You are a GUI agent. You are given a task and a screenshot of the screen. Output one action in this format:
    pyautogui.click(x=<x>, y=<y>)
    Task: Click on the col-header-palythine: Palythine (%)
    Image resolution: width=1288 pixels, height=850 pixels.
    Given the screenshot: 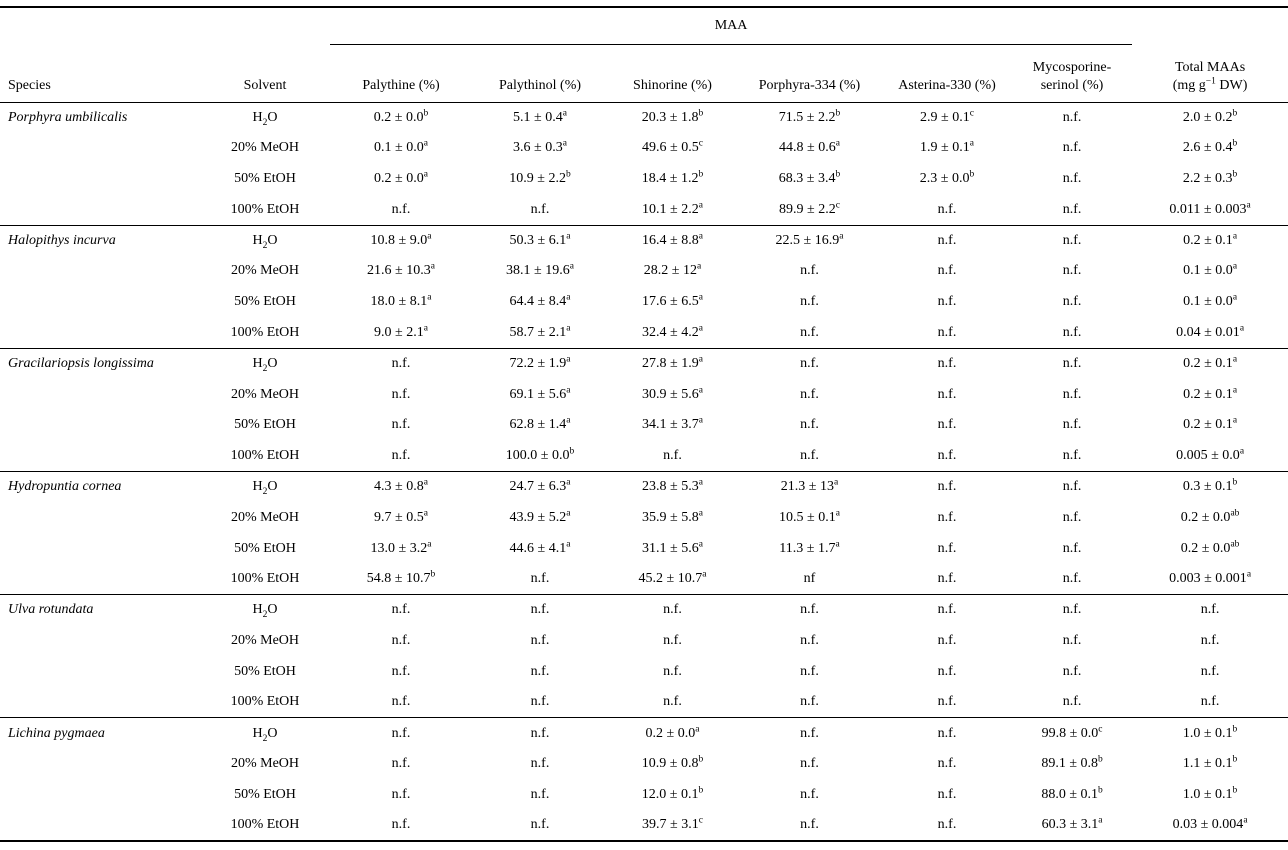 What is the action you would take?
    pyautogui.click(x=401, y=85)
    